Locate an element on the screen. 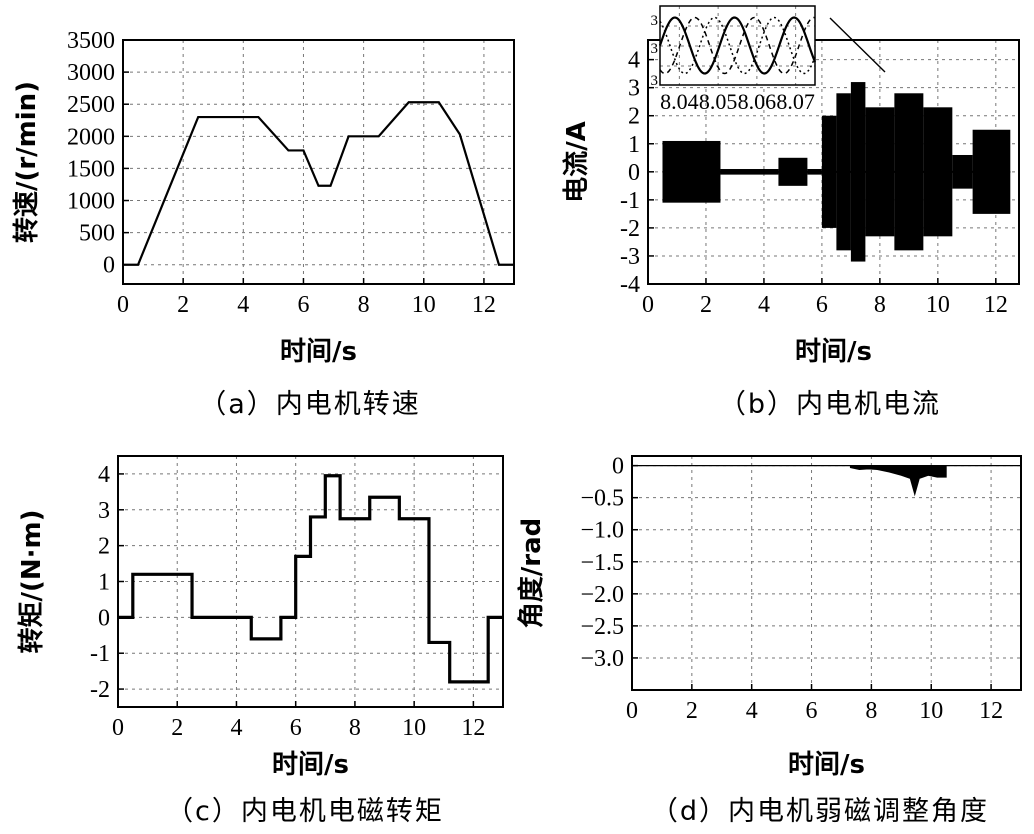 This screenshot has width=1034, height=834. inset-x-tick-label: 8.04 is located at coordinates (679, 101).